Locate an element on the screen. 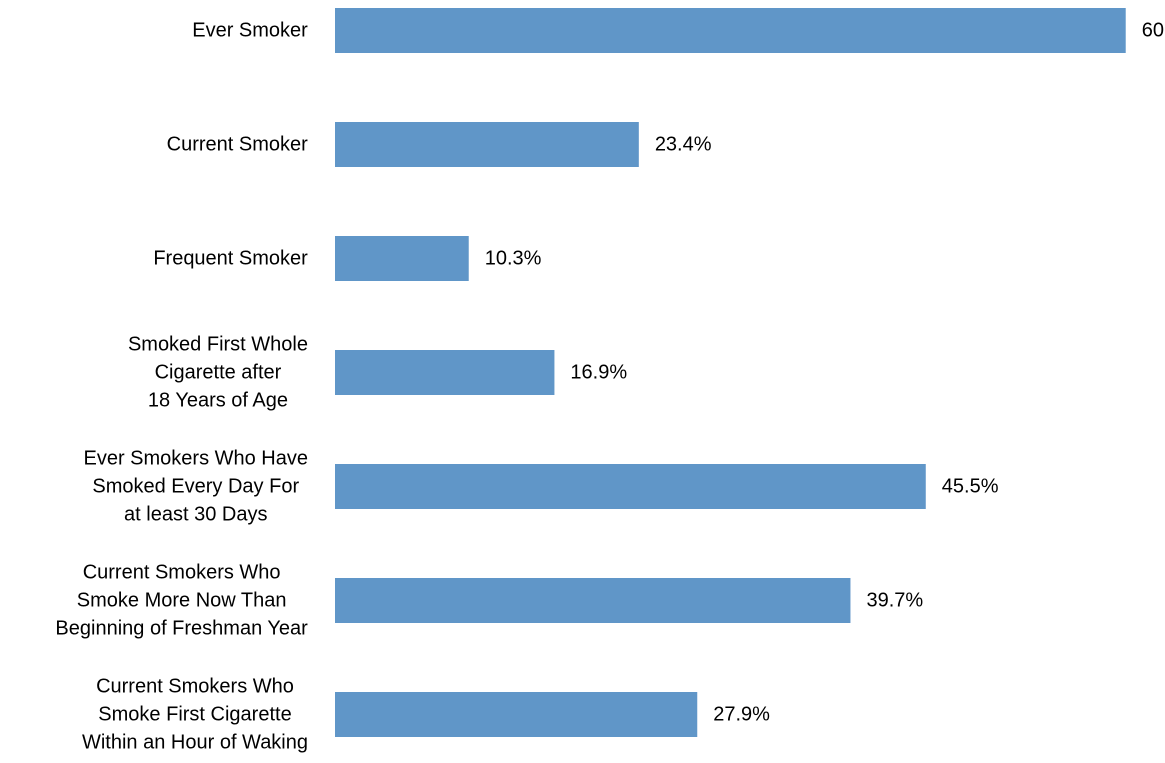 Image resolution: width=1165 pixels, height=763 pixels. data-label-4: 16.9% is located at coordinates (598, 373).